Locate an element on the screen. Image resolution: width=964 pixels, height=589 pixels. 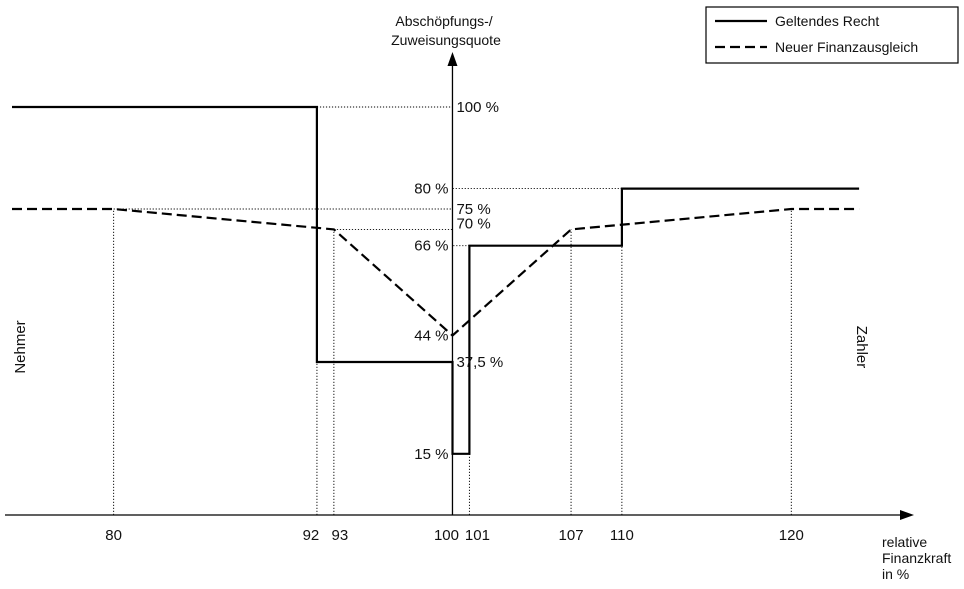
x-tick-100: 100 is located at coordinates (446, 535).